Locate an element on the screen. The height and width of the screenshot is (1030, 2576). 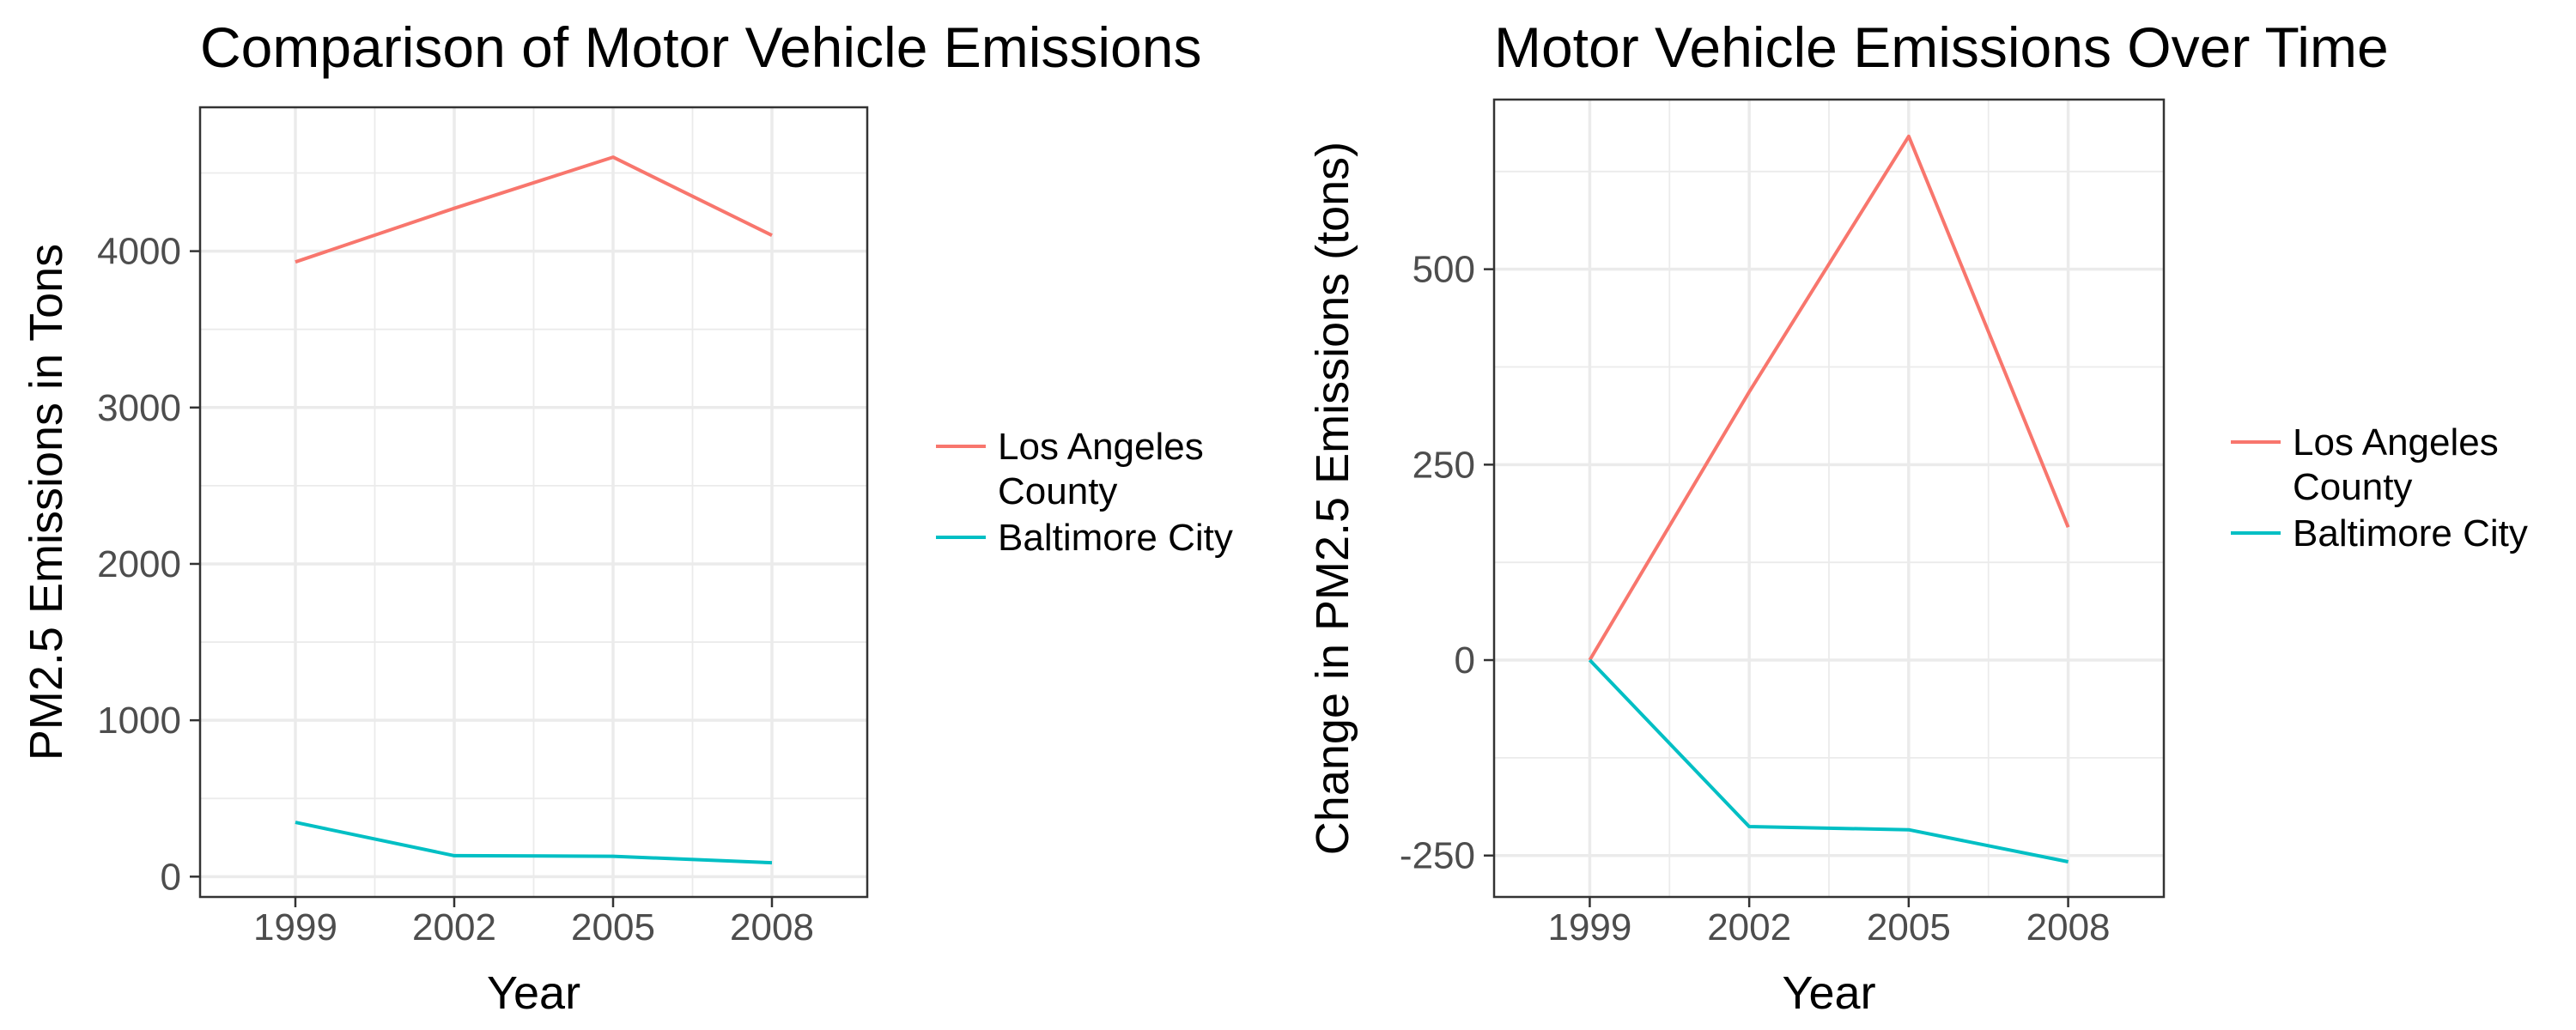
y-tick-label: 2000 is located at coordinates (139, 564).